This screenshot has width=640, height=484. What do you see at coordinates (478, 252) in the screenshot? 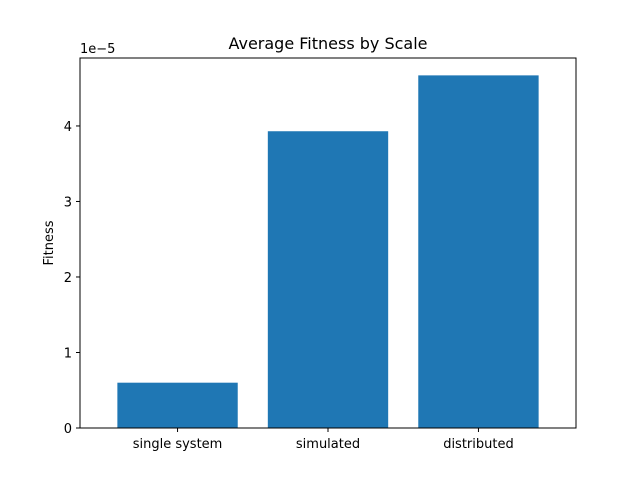
I see `bar-distributed` at bounding box center [478, 252].